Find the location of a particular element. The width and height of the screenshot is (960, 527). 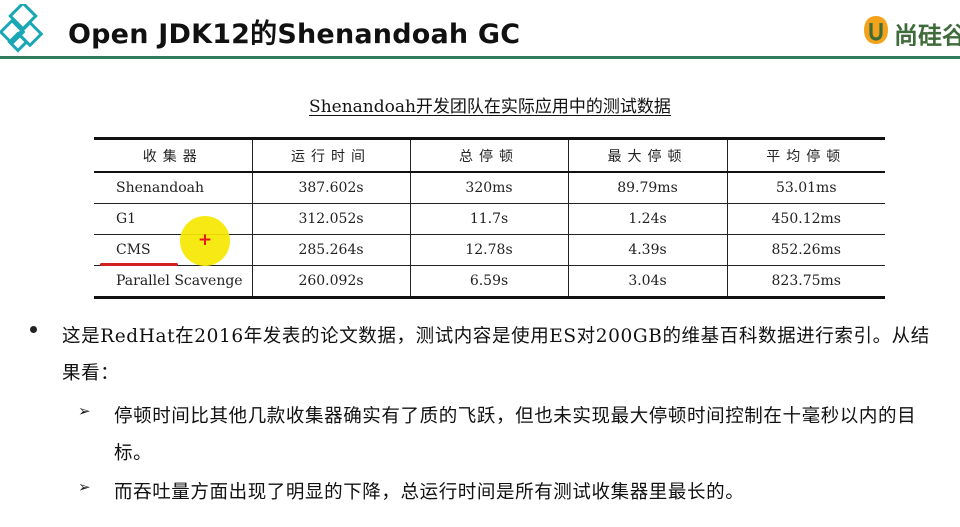

brand-logo: 尚硅谷 is located at coordinates (910, 30).